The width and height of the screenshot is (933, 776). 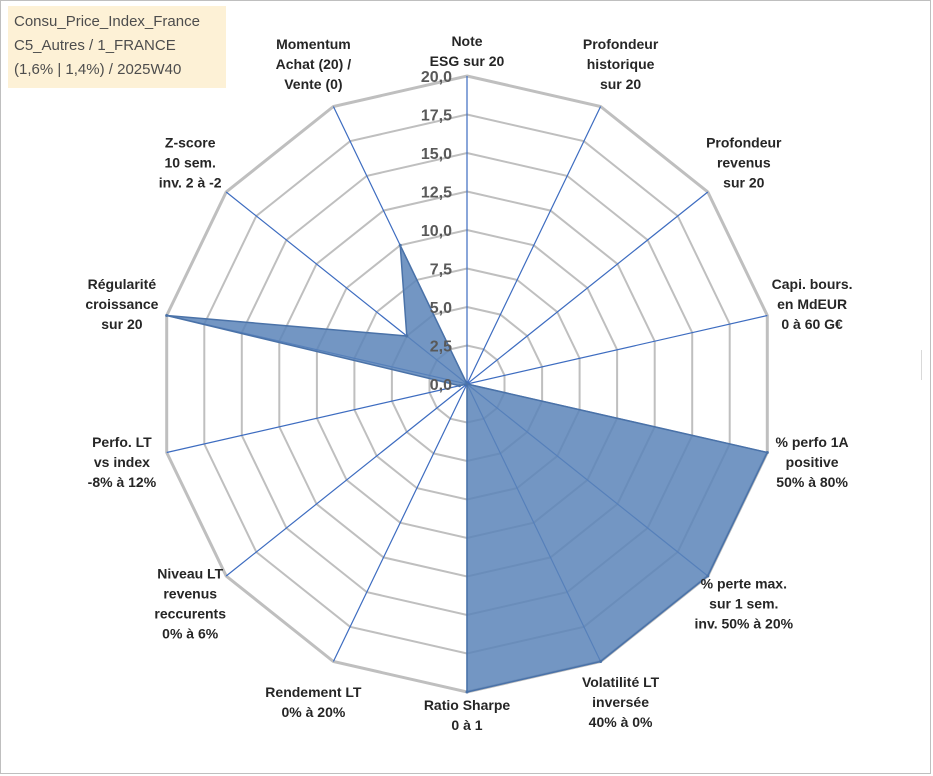 I want to click on axis-label: Note ESG sur 20, so click(x=467, y=51).